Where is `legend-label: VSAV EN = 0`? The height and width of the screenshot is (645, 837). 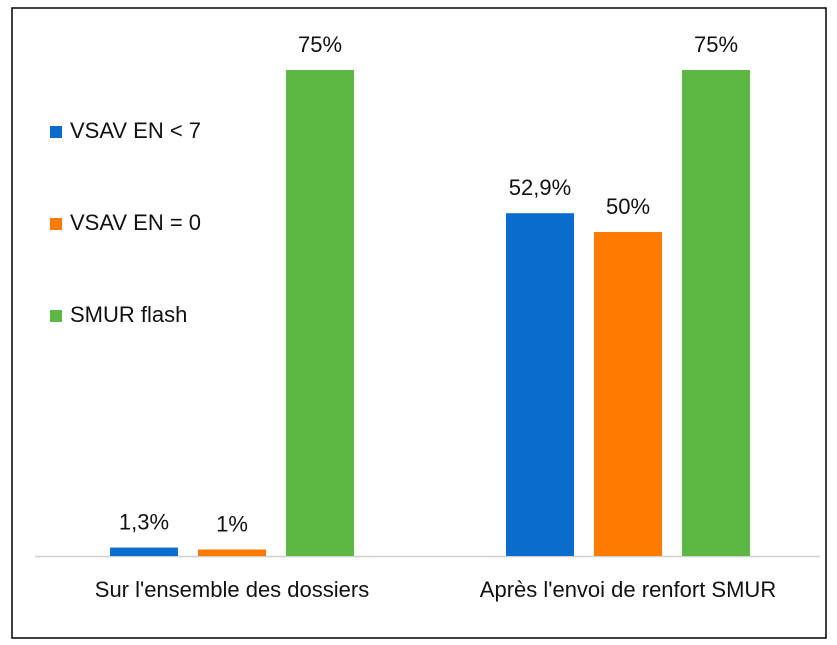
legend-label: VSAV EN = 0 is located at coordinates (135, 222).